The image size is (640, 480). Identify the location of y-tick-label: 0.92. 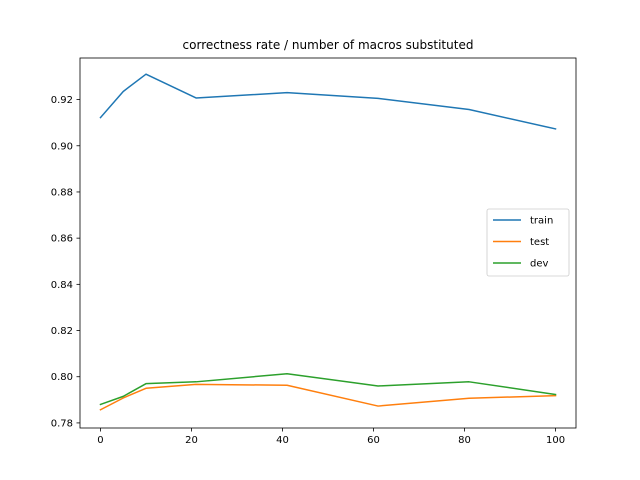
(62, 100).